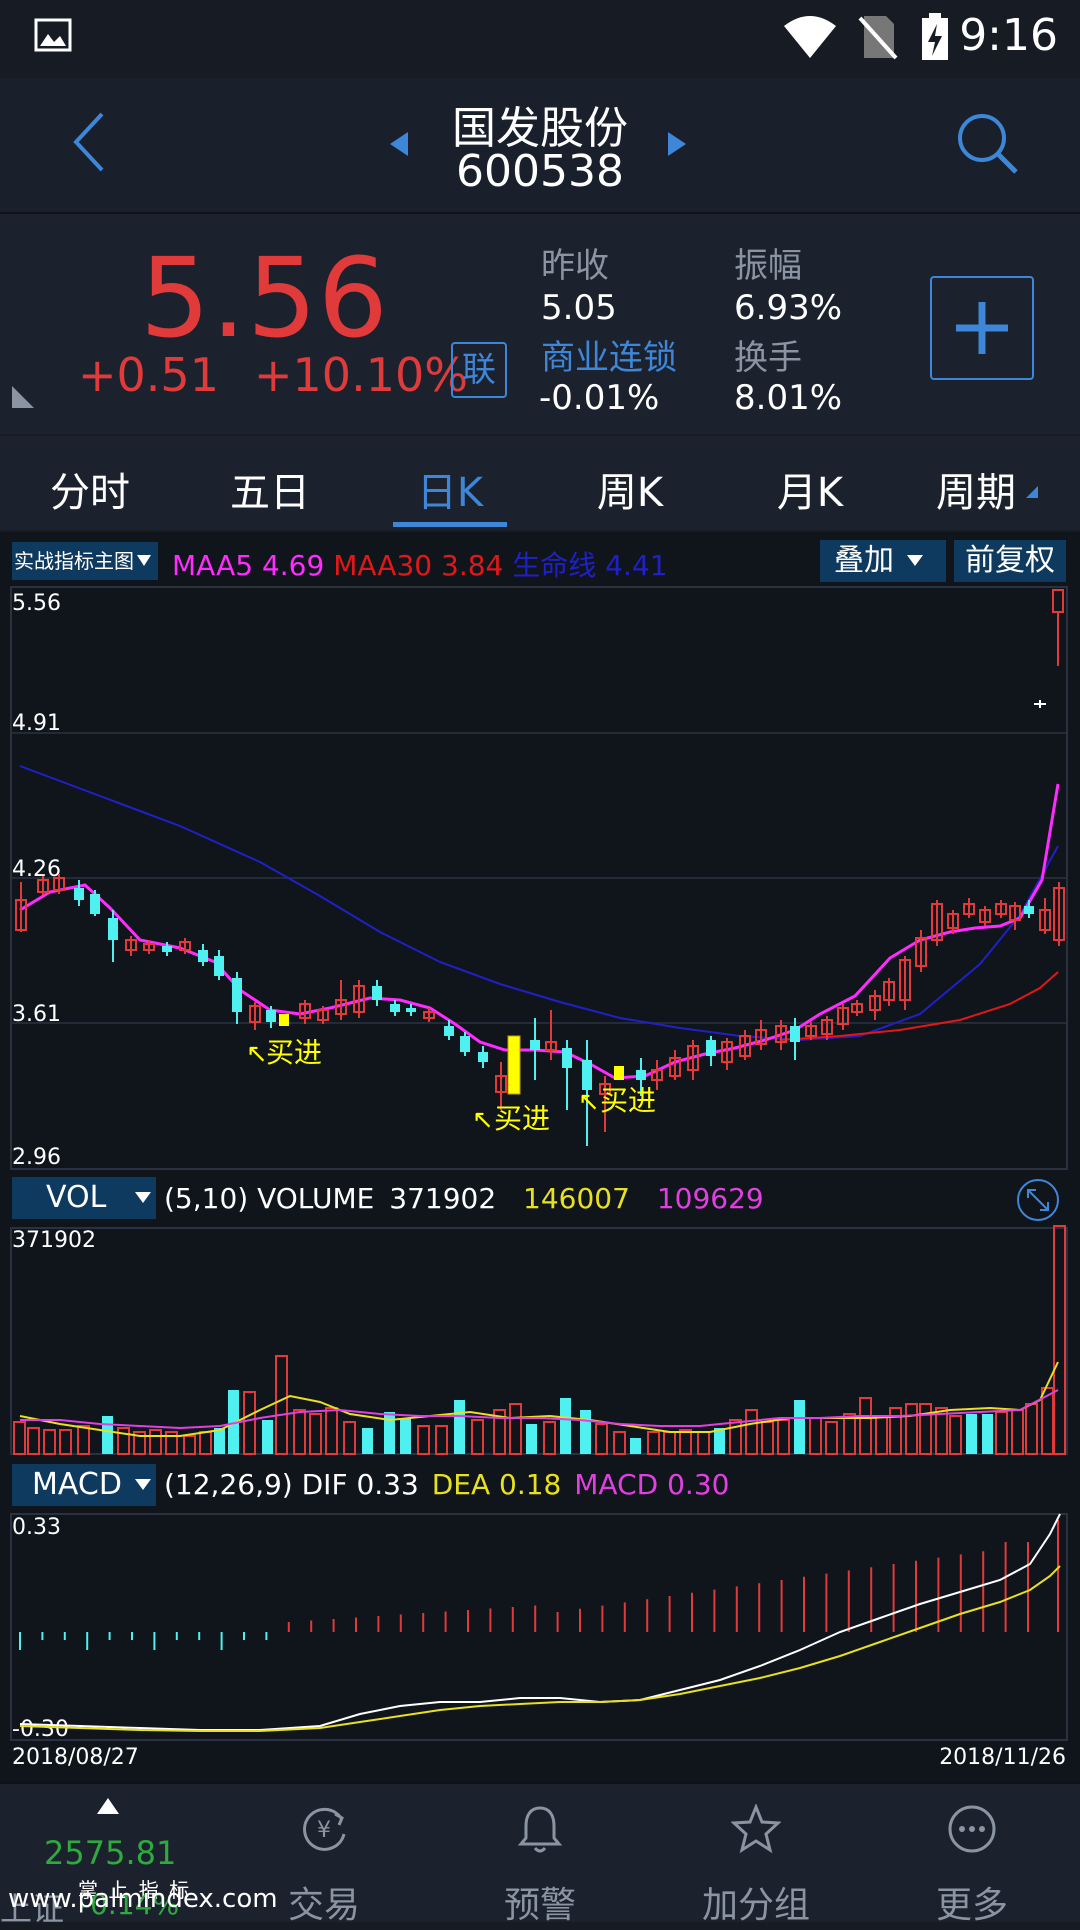 The width and height of the screenshot is (1080, 1930). Describe the element at coordinates (540, 483) in the screenshot. I see `period-tabs: 分时 五日 日K 周K 月K 周期` at that location.